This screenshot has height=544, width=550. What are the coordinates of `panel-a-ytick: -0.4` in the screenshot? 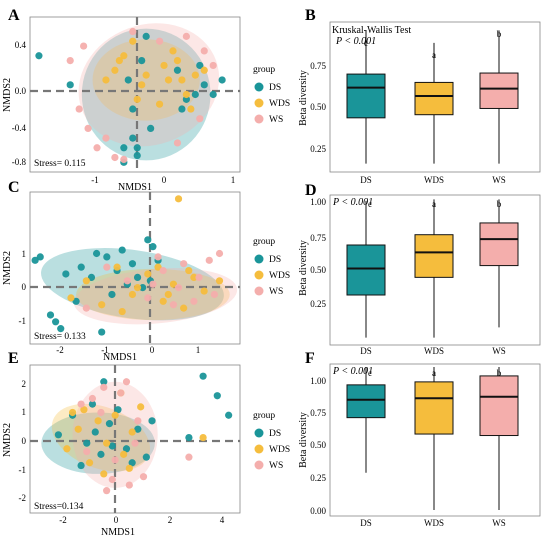 It's located at (19, 128).